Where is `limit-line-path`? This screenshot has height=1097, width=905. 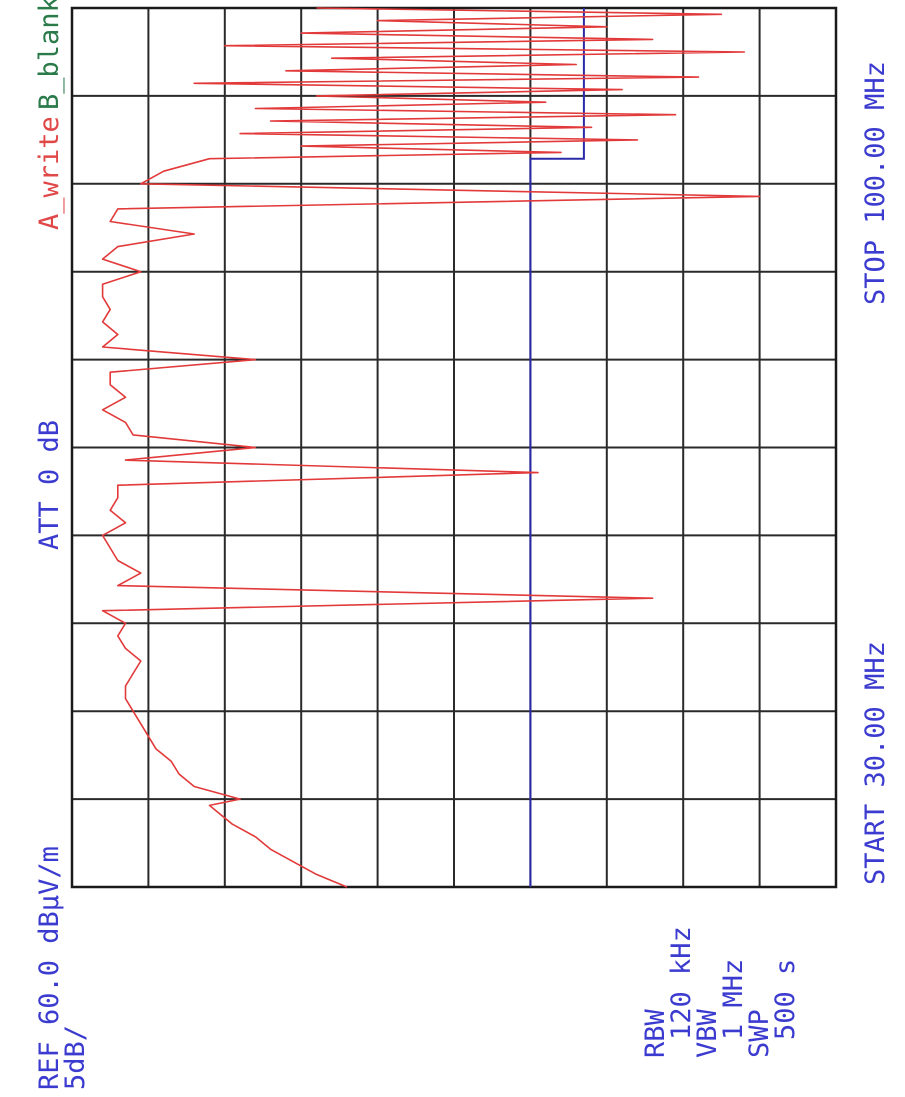
limit-line-path is located at coordinates (557, 447).